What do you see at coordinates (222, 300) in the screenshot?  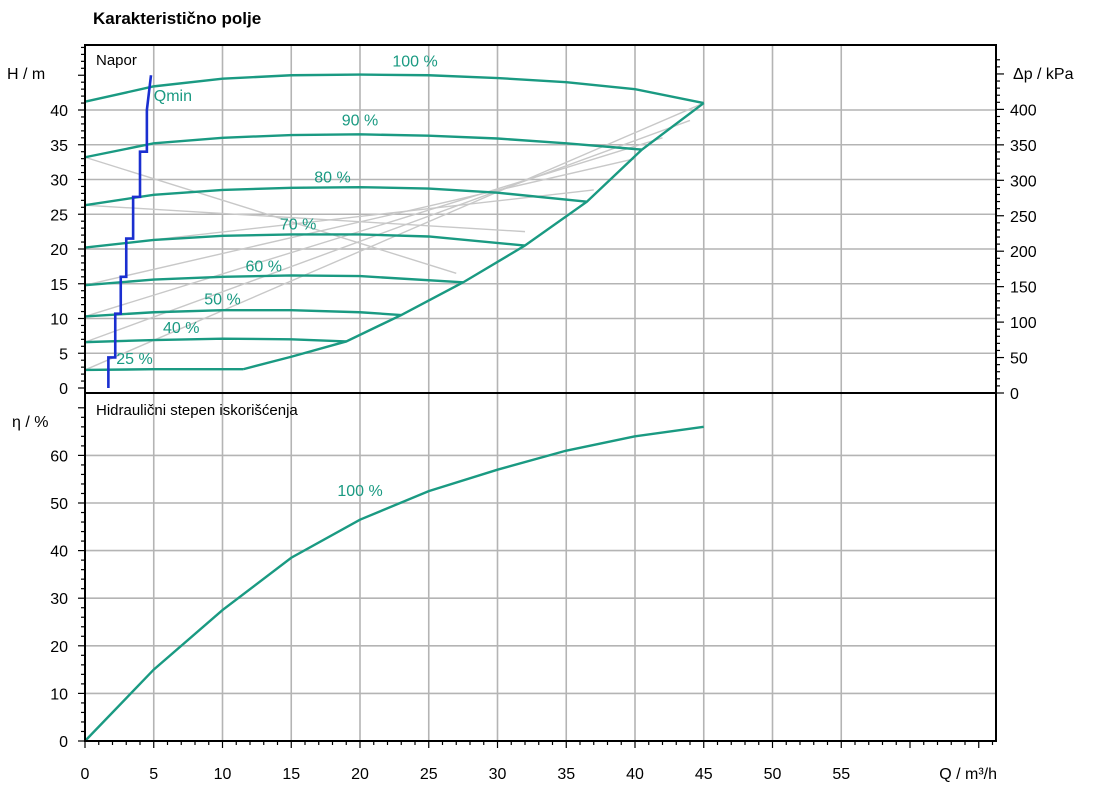 I see `head-curve-label-50: 50 %` at bounding box center [222, 300].